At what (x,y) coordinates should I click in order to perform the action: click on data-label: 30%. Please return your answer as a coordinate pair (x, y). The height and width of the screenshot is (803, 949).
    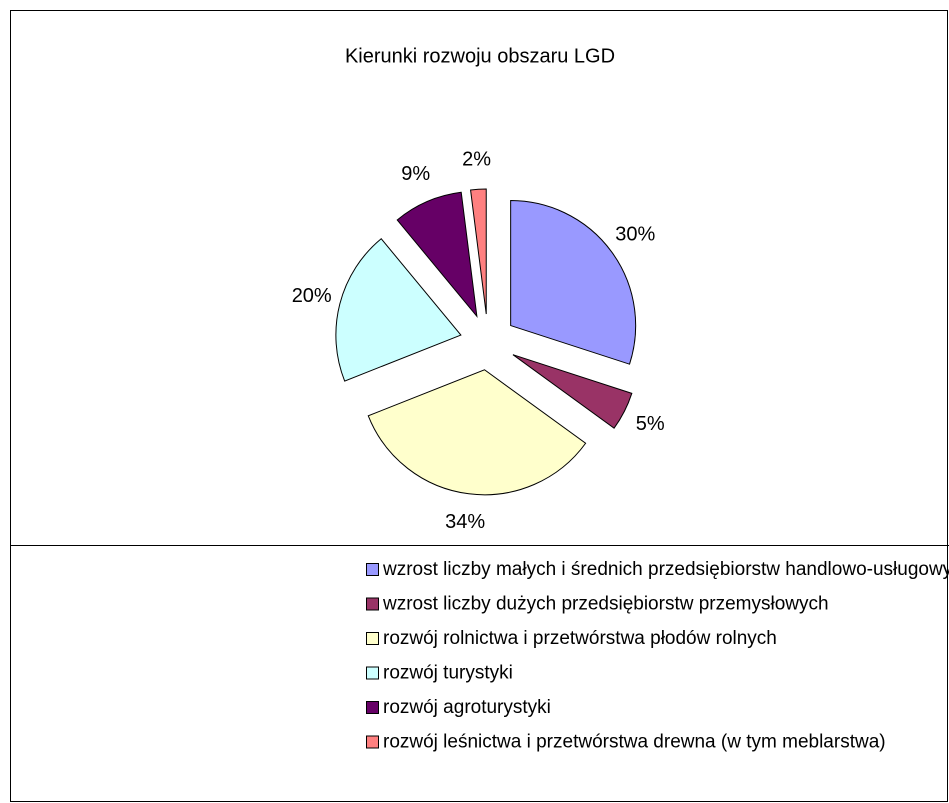
    Looking at the image, I should click on (635, 234).